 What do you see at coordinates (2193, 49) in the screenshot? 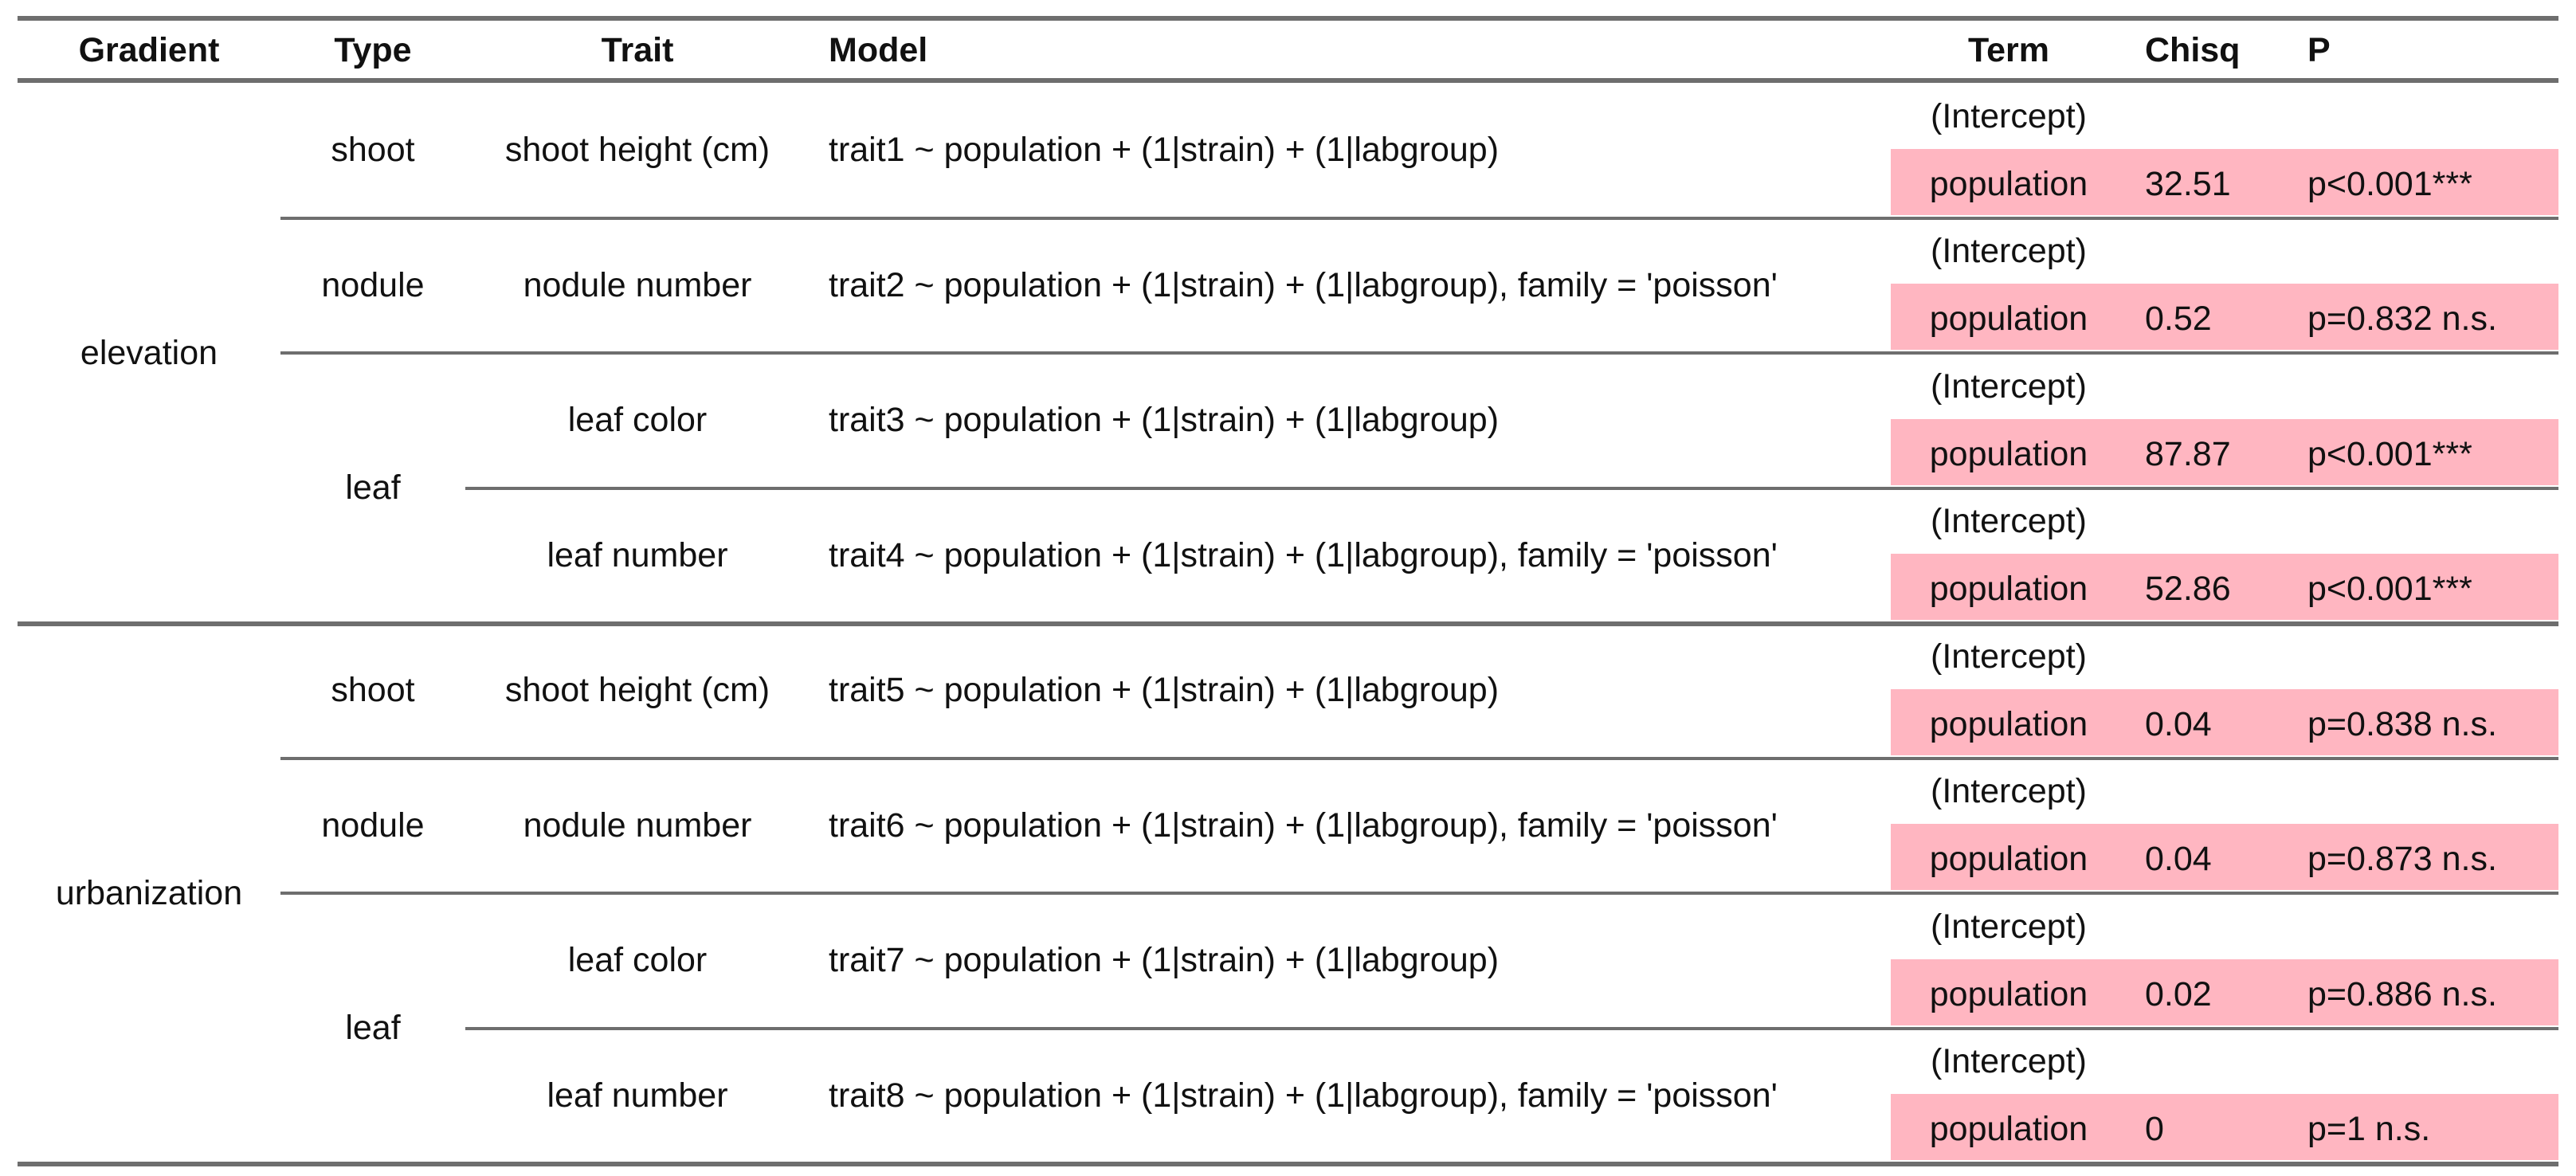
I see `header-chisq: Chisq` at bounding box center [2193, 49].